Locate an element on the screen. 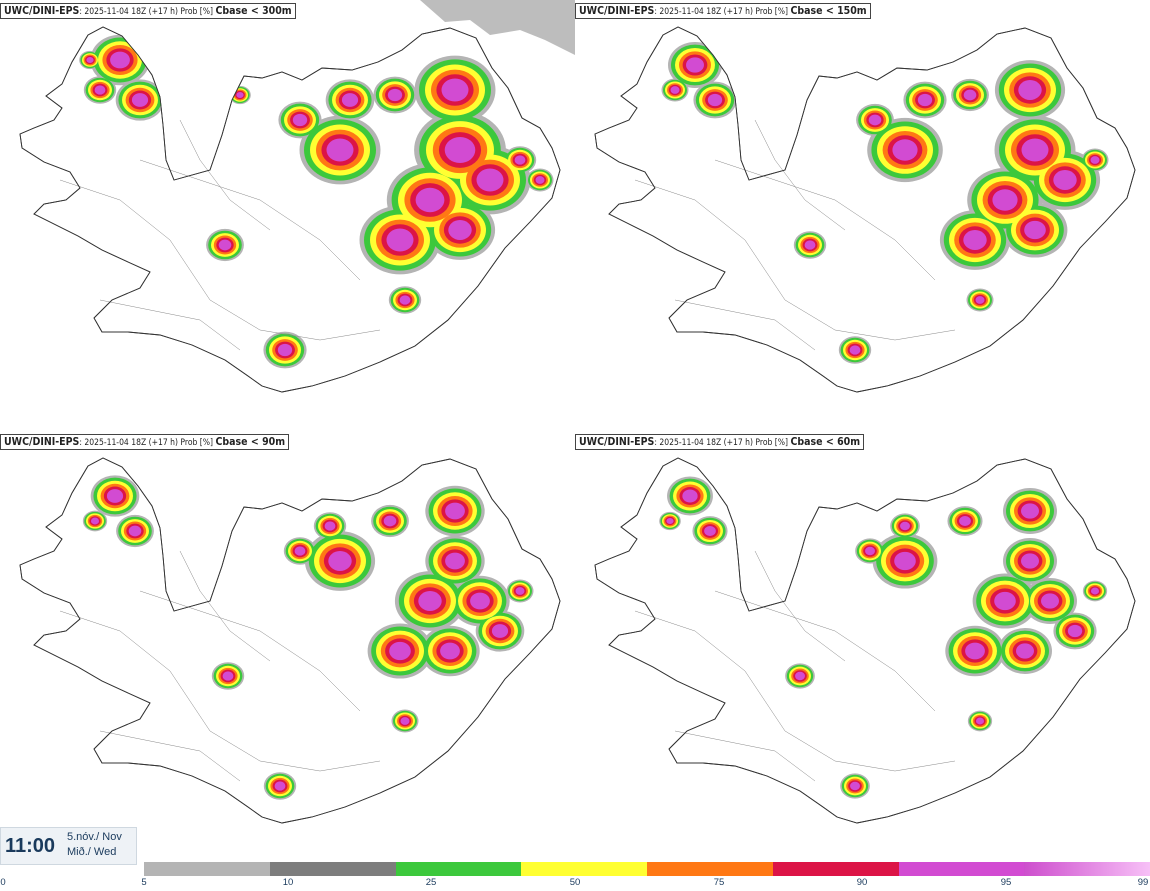  threshold-label: Cbase < 300m is located at coordinates (253, 11).